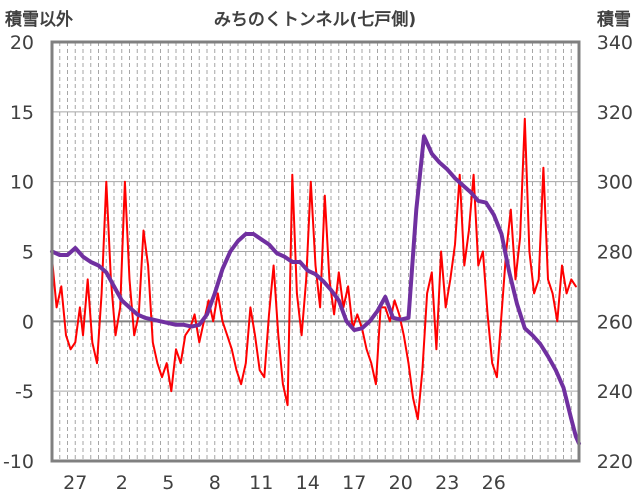 The width and height of the screenshot is (636, 501). Describe the element at coordinates (494, 483) in the screenshot. I see `x-tick-label: 26` at that location.